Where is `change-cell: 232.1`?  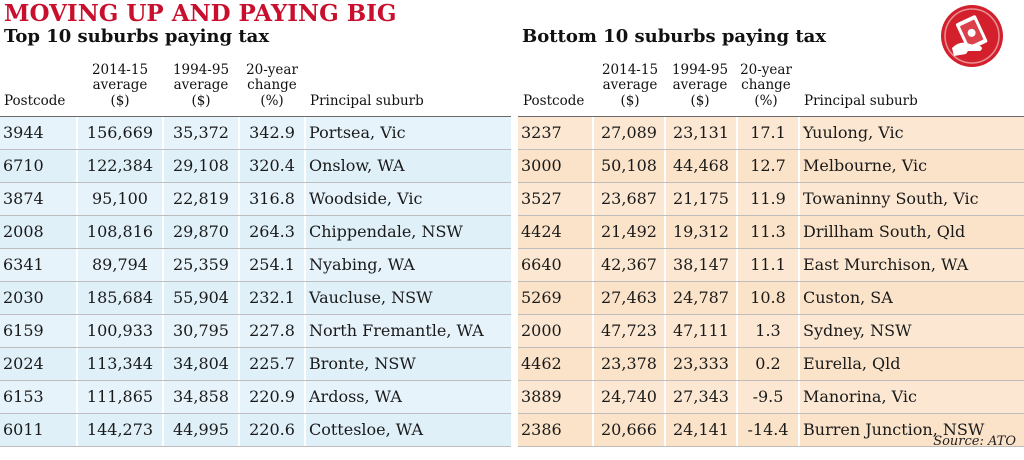
change-cell: 232.1 is located at coordinates (272, 298).